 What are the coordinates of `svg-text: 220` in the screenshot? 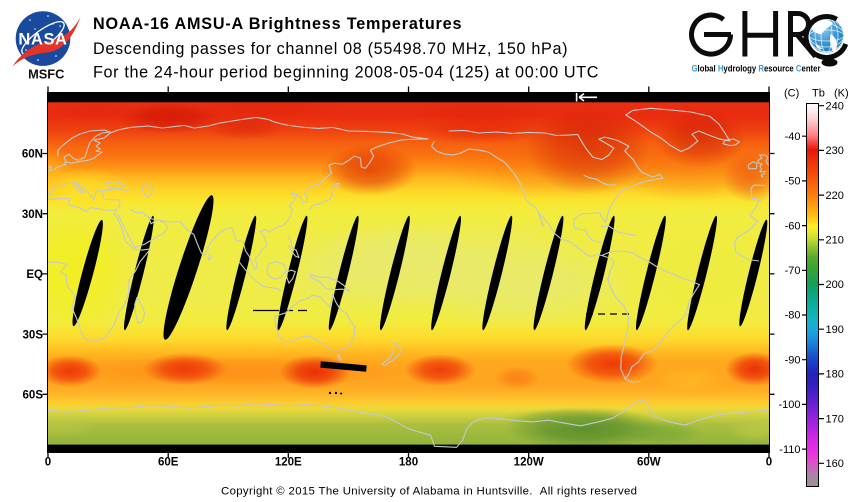 It's located at (835, 196).